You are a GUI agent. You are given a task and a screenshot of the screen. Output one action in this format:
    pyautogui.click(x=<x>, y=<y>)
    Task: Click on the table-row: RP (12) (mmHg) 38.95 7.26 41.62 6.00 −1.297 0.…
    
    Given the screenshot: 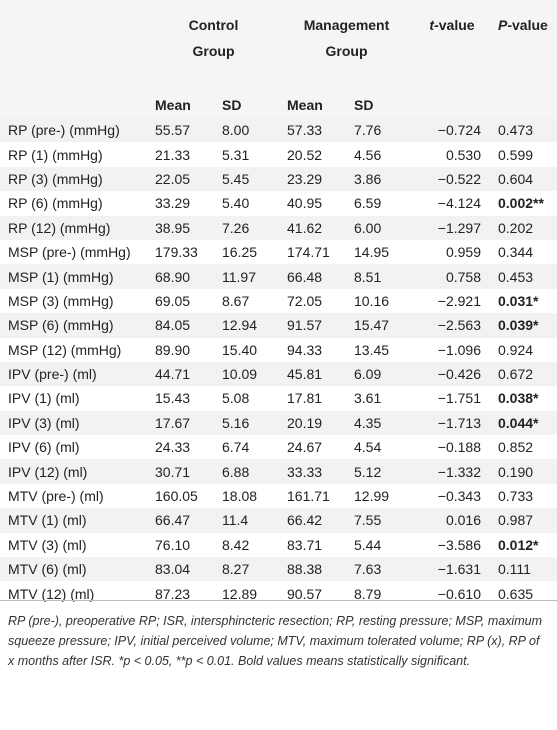 What is the action you would take?
    pyautogui.click(x=278, y=227)
    